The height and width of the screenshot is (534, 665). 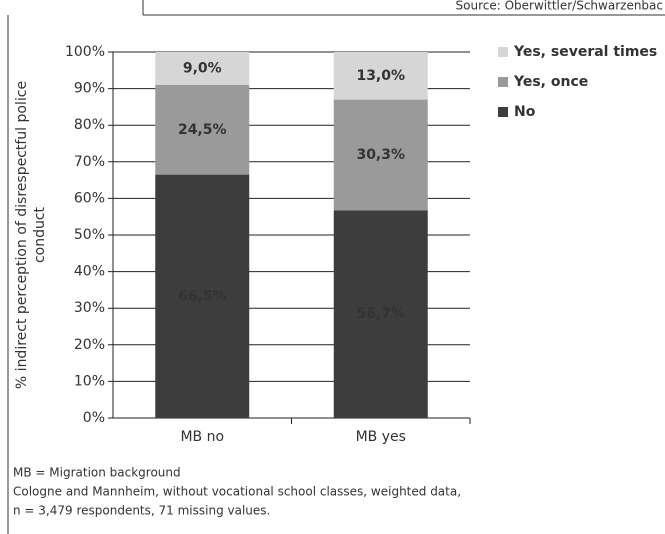 I want to click on y-tick-label: 90%, so click(x=89, y=89).